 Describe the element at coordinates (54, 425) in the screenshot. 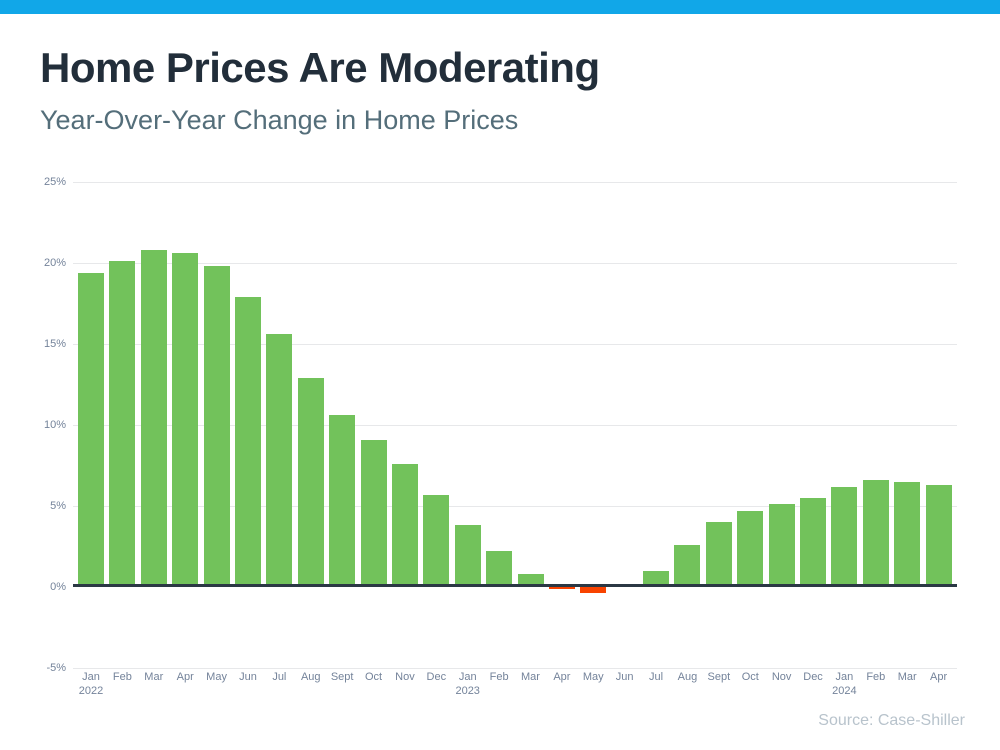

I see `y-axis-tick-label: 10%` at that location.